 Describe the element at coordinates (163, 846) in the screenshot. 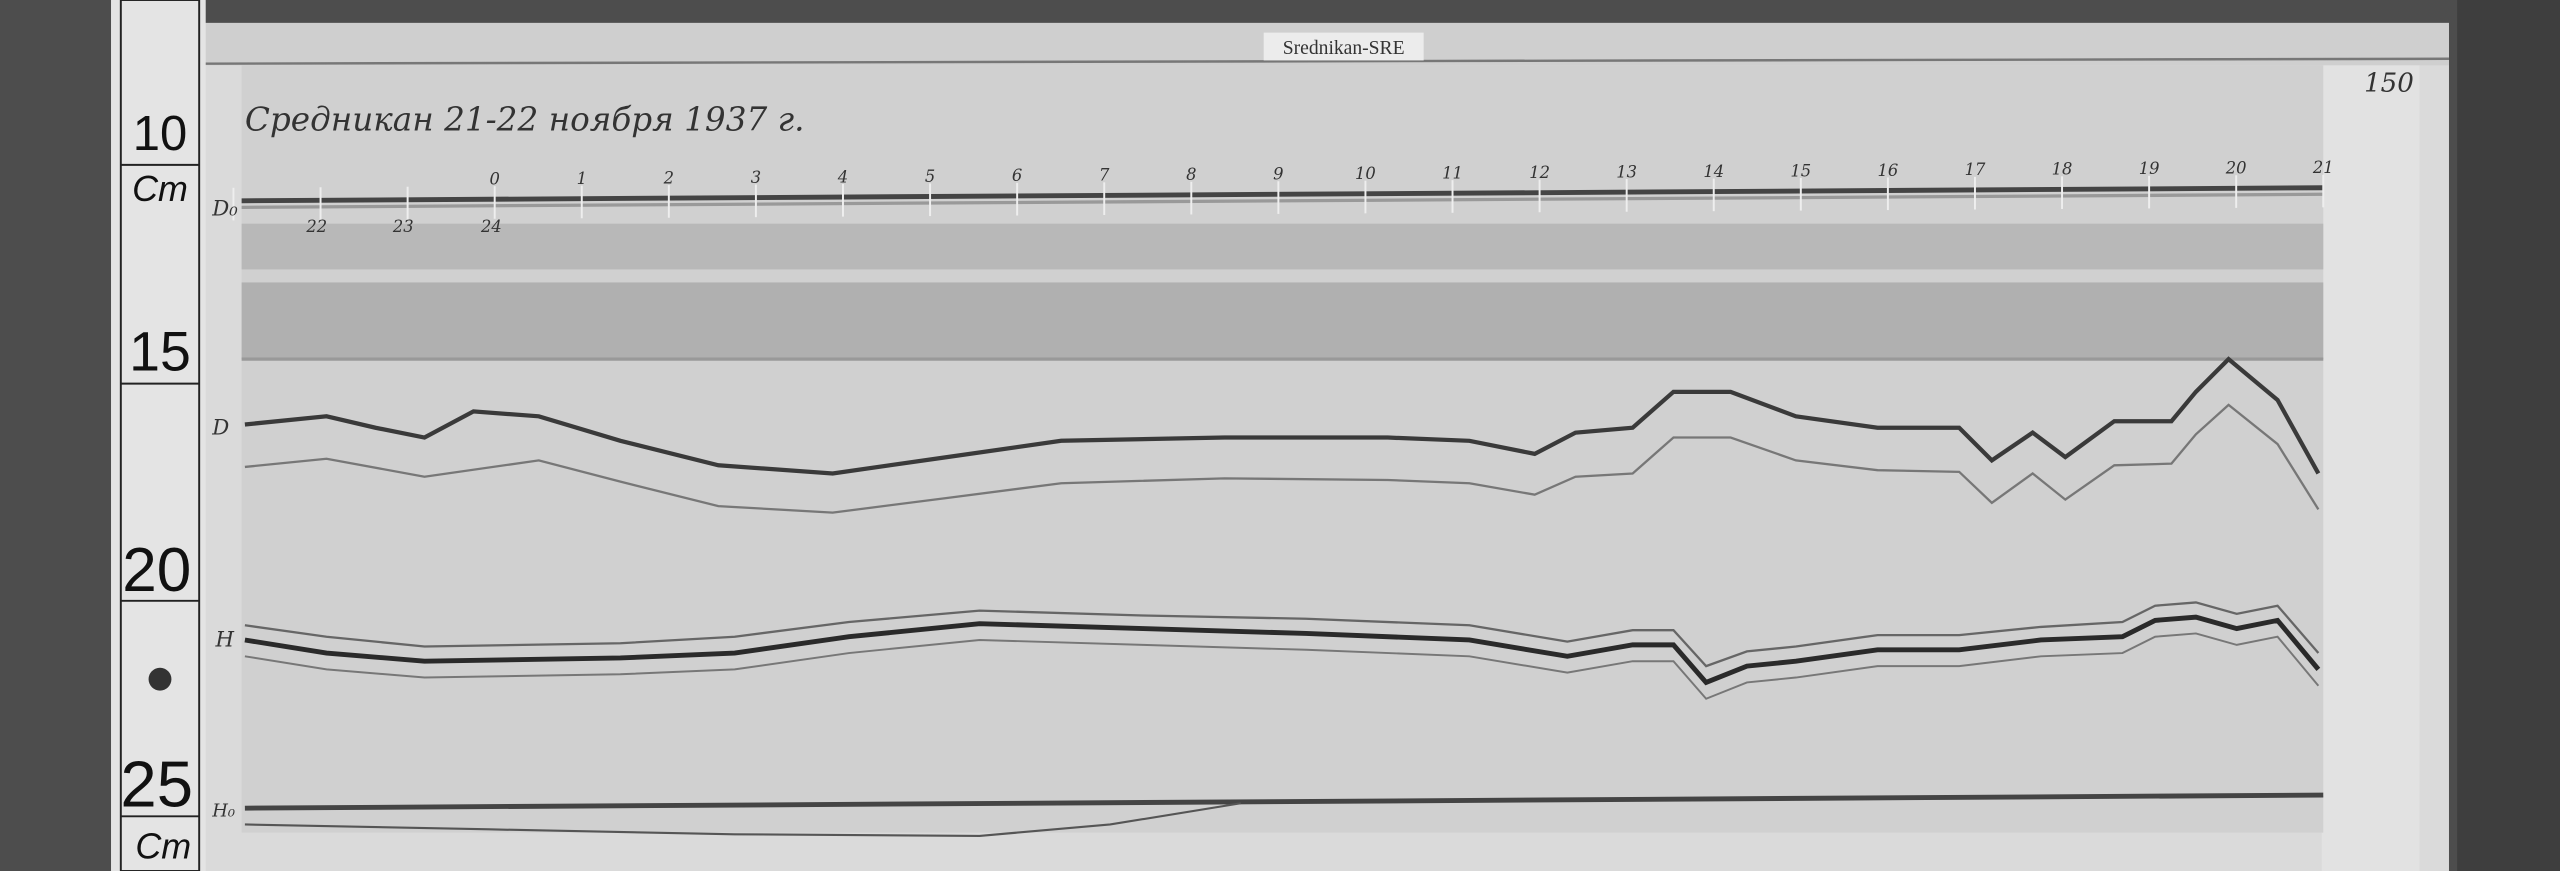

I see `ruler-unit-bottom: Cm` at that location.